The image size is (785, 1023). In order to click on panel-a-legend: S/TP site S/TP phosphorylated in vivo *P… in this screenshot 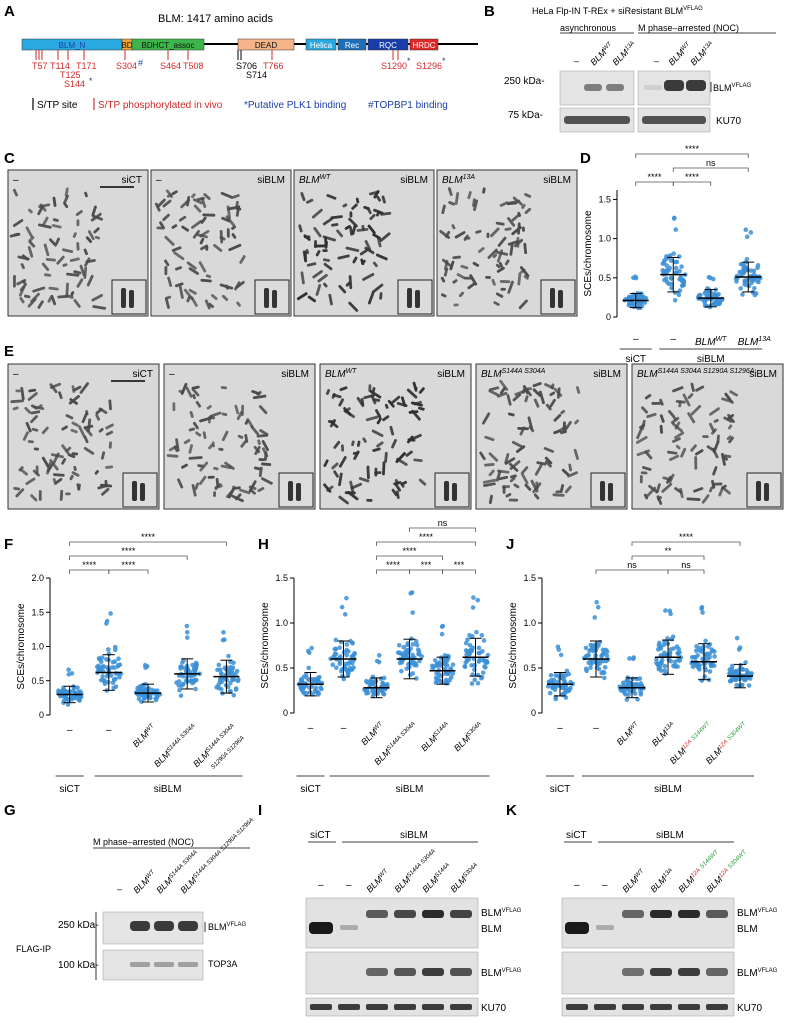, I will do `click(240, 104)`.